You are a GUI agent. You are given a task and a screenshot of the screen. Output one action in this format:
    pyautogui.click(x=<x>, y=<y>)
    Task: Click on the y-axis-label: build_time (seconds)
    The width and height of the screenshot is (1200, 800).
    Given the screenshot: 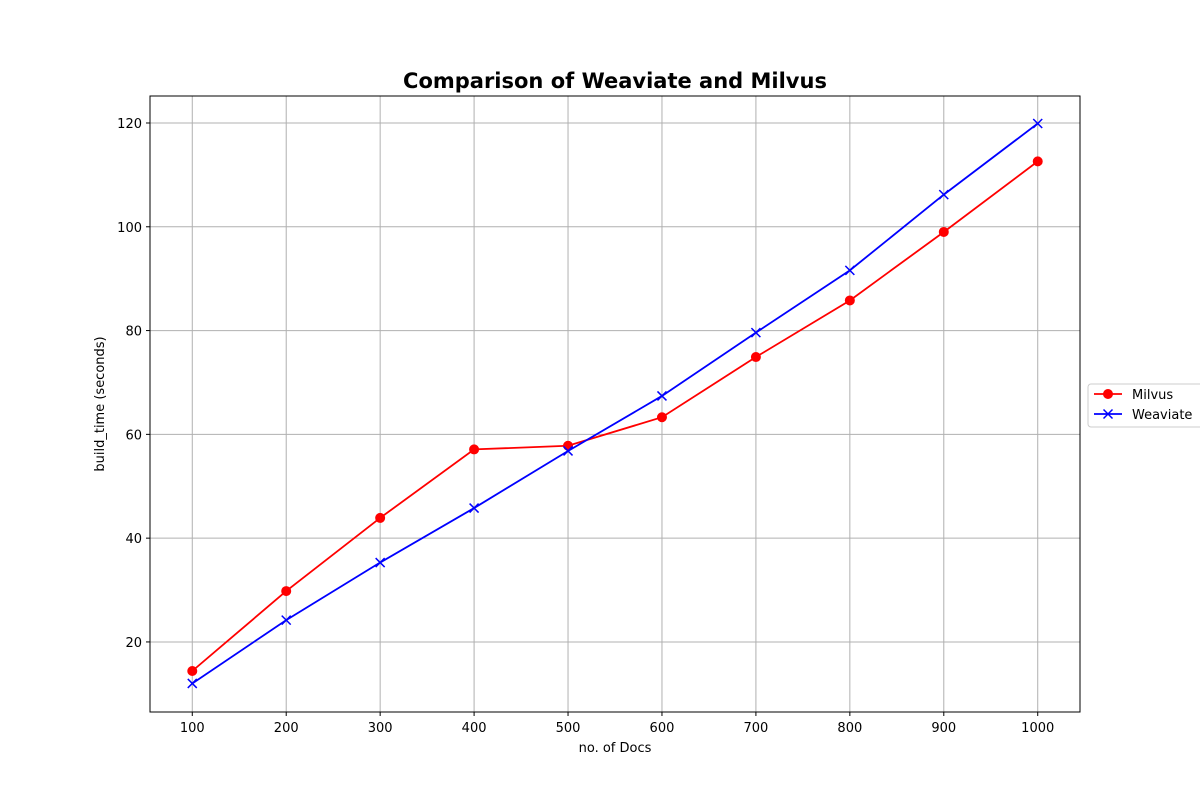 What is the action you would take?
    pyautogui.click(x=100, y=403)
    